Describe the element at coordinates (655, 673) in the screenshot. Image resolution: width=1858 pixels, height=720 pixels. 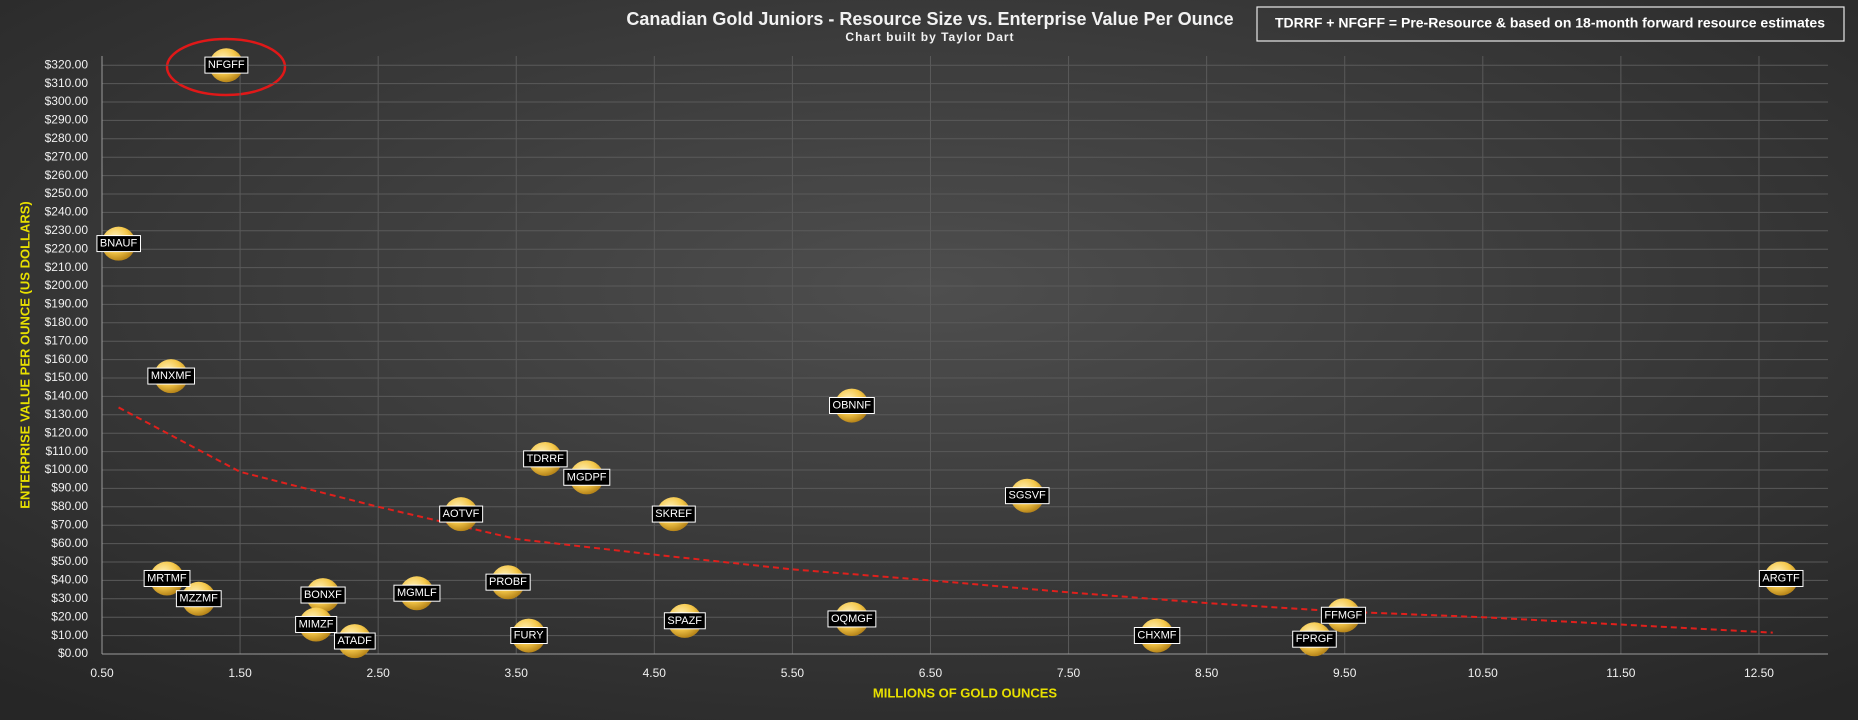
I see `x-tick-label: 4.50` at that location.